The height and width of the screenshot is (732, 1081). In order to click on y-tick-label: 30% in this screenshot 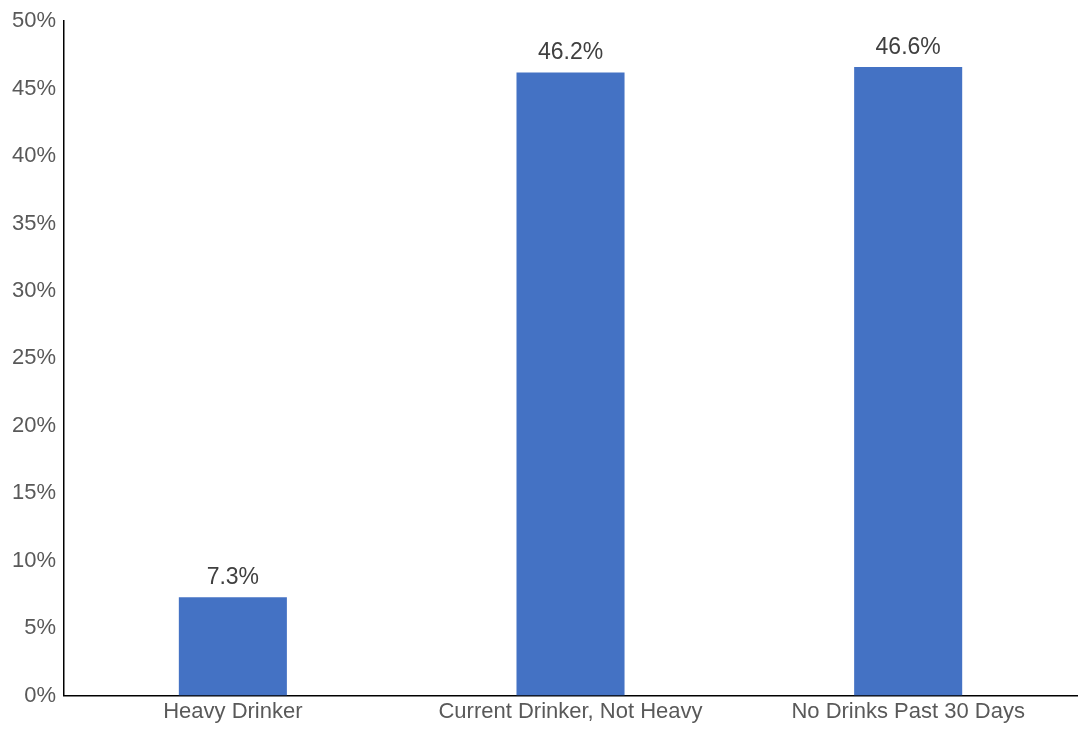, I will do `click(34, 290)`.